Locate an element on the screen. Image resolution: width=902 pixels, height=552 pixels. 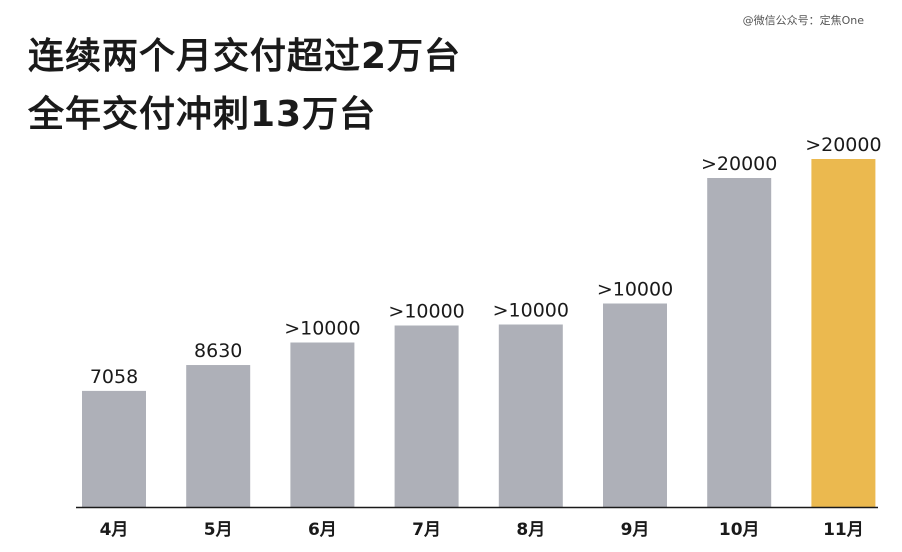
bar-5月 is located at coordinates (218, 436).